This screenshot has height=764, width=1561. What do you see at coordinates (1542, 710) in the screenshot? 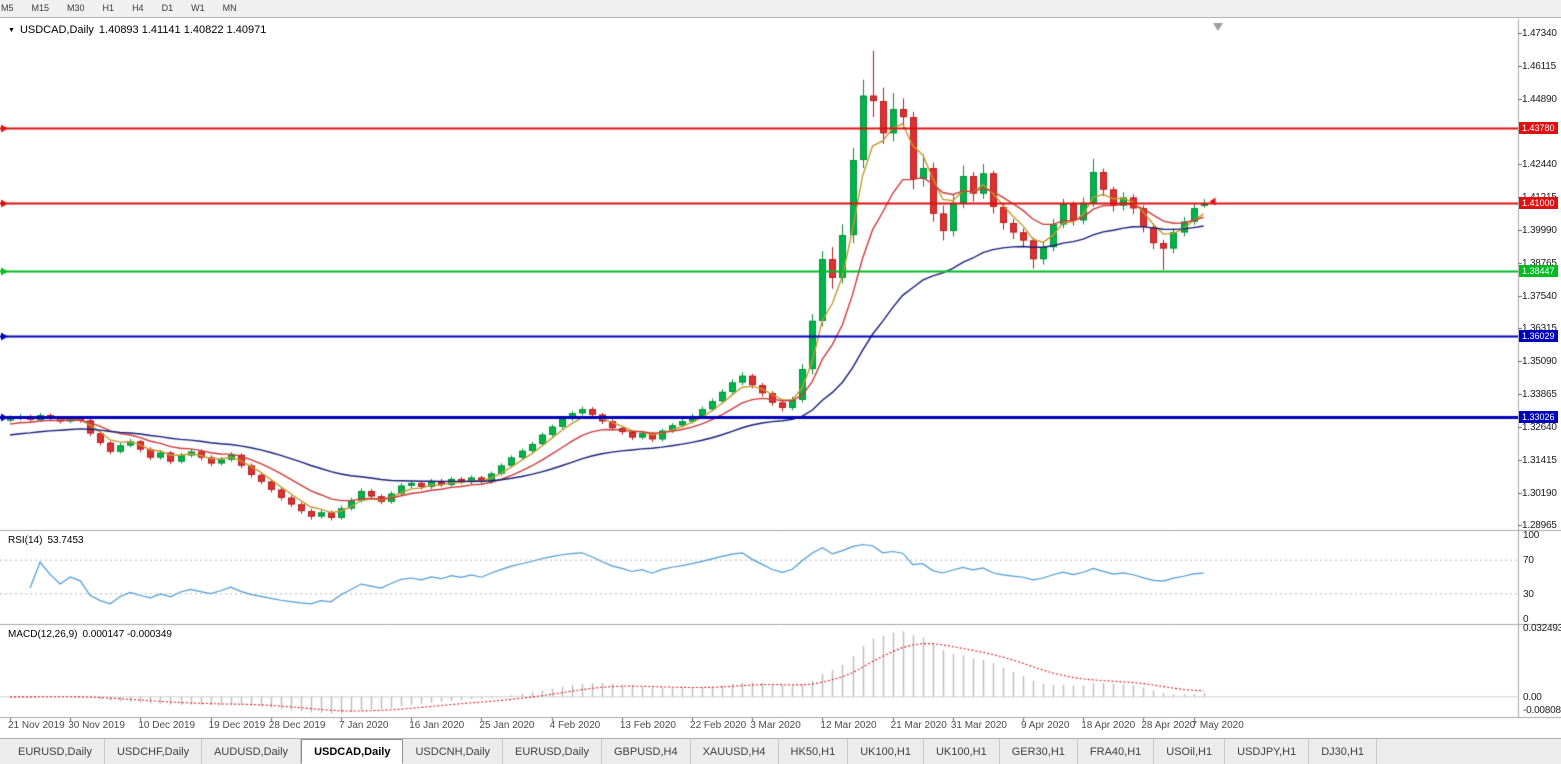
I see `macd-axis-label: -0.00808` at bounding box center [1542, 710].